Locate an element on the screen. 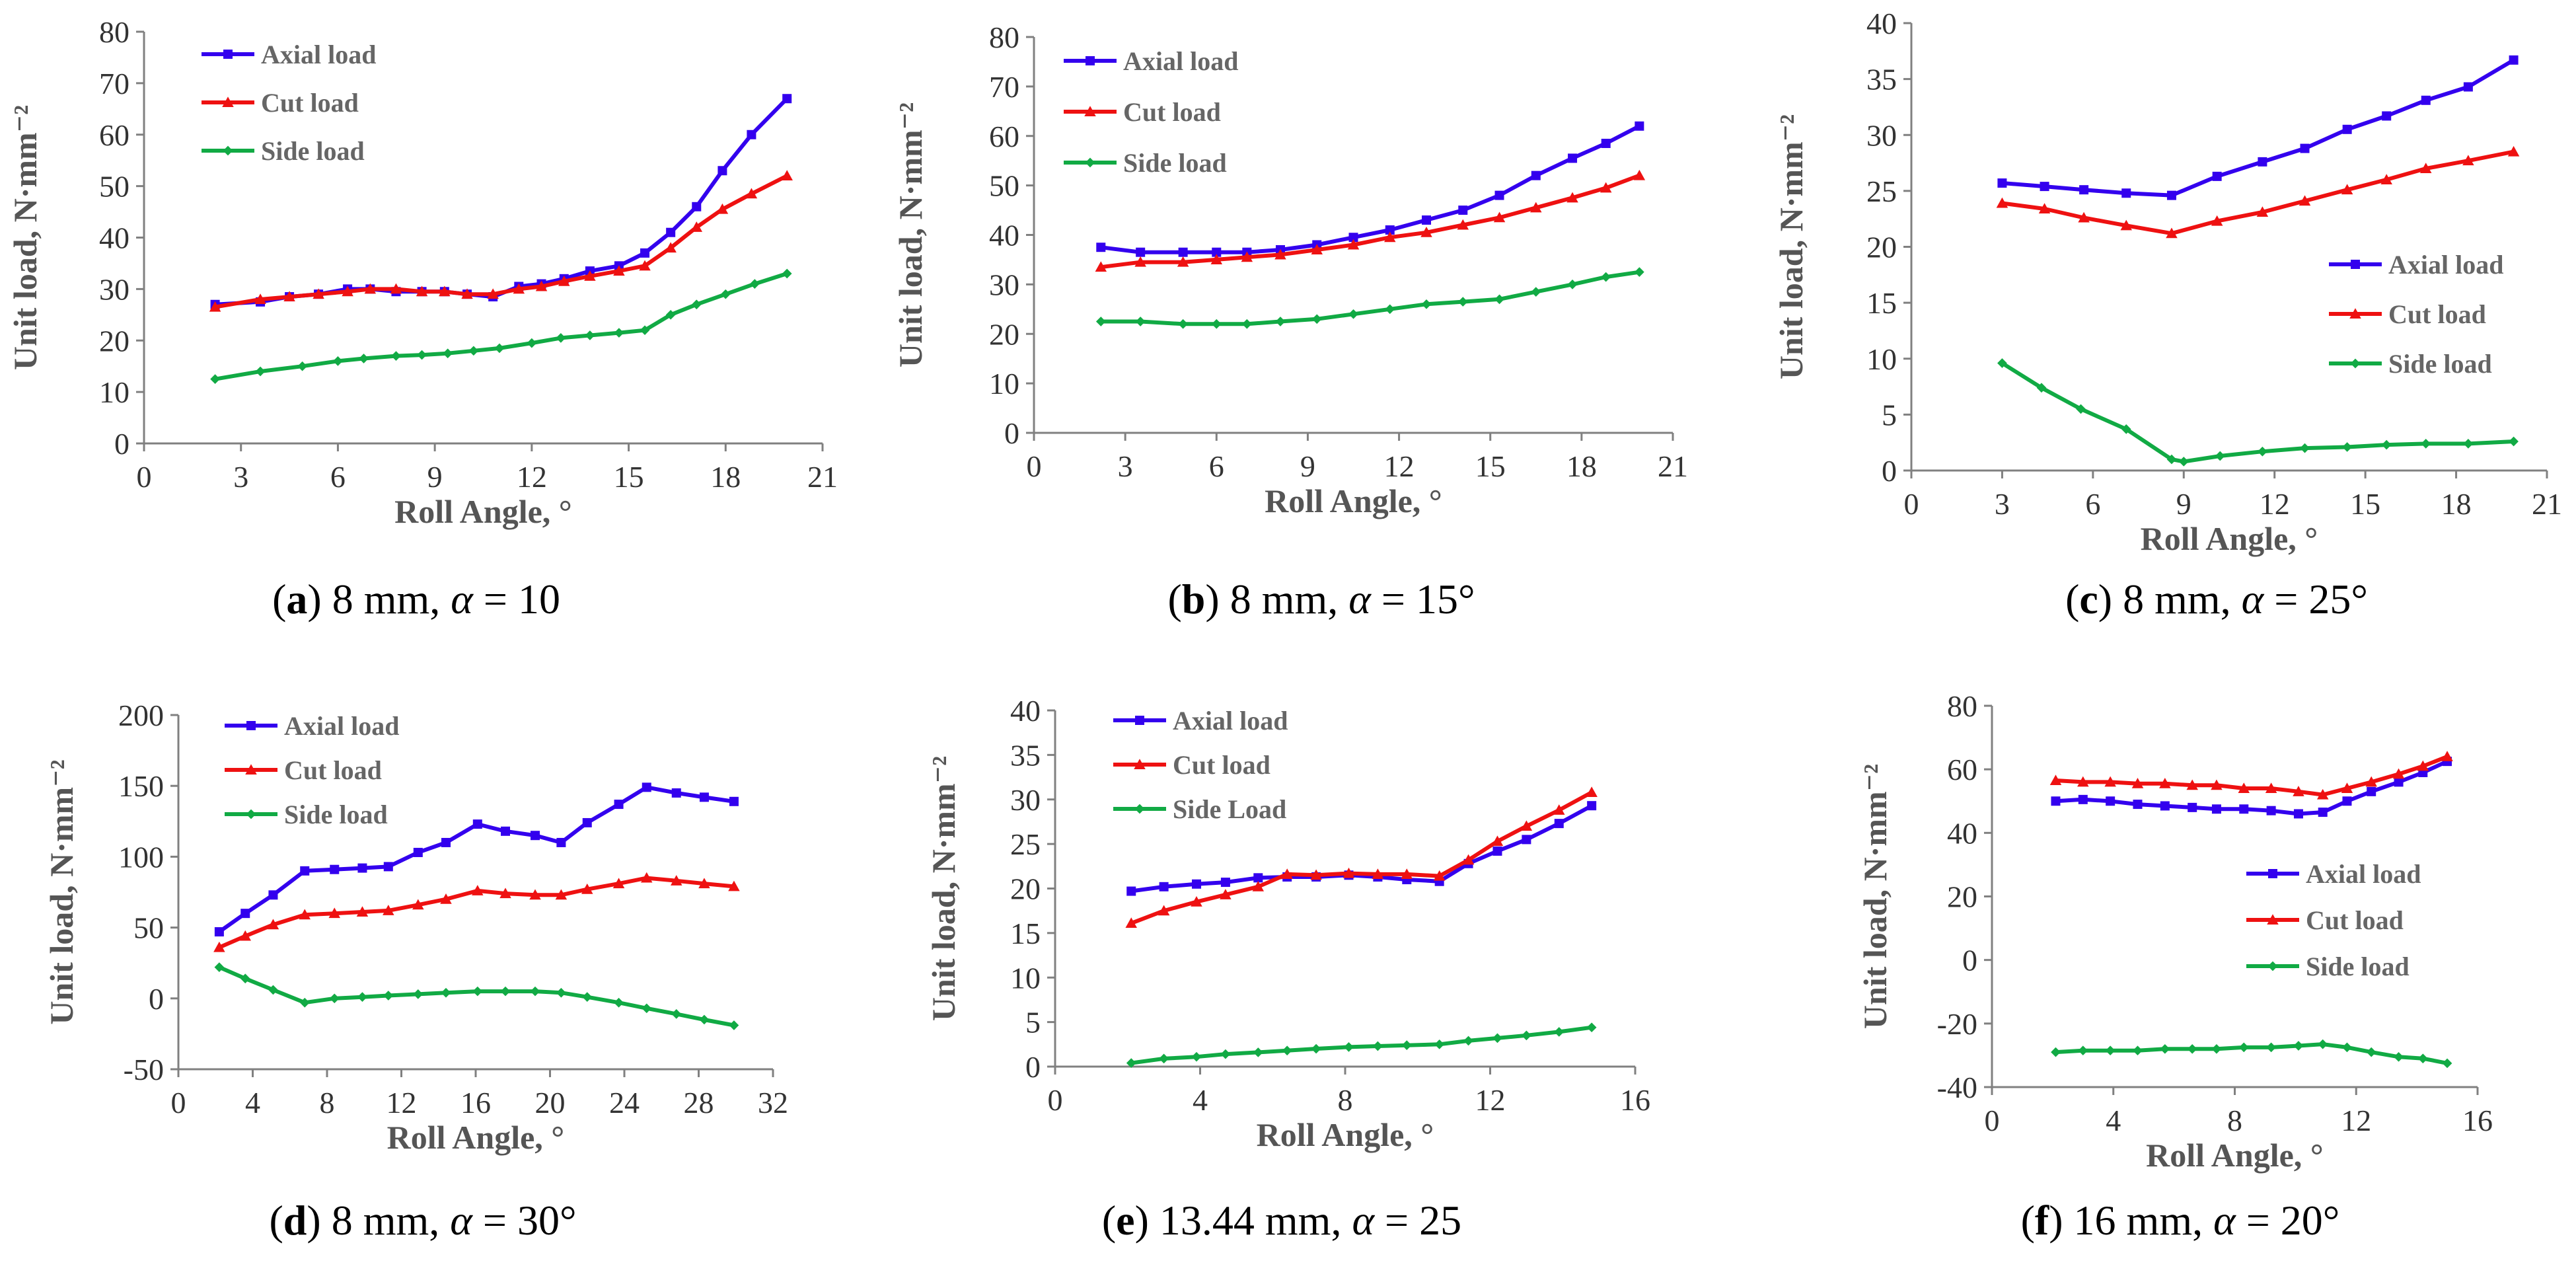 This screenshot has height=1286, width=2576. y-tick-label: 10 is located at coordinates (1881, 359).